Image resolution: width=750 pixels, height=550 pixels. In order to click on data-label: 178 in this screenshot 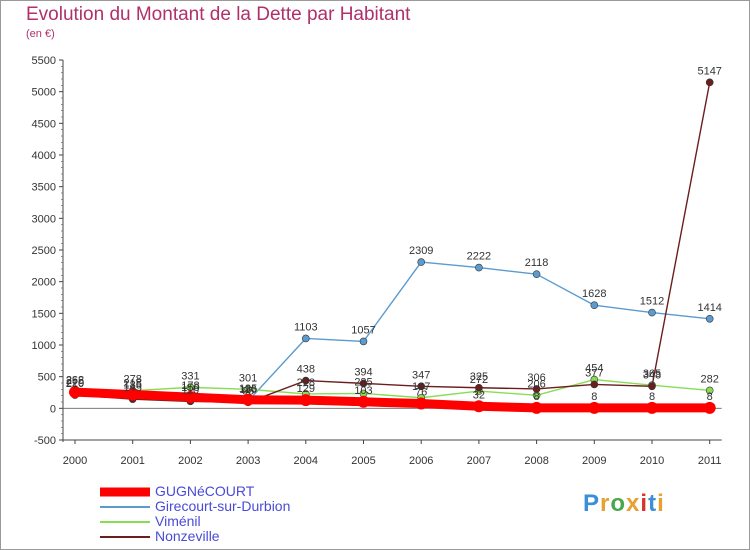, I will do `click(190, 386)`.